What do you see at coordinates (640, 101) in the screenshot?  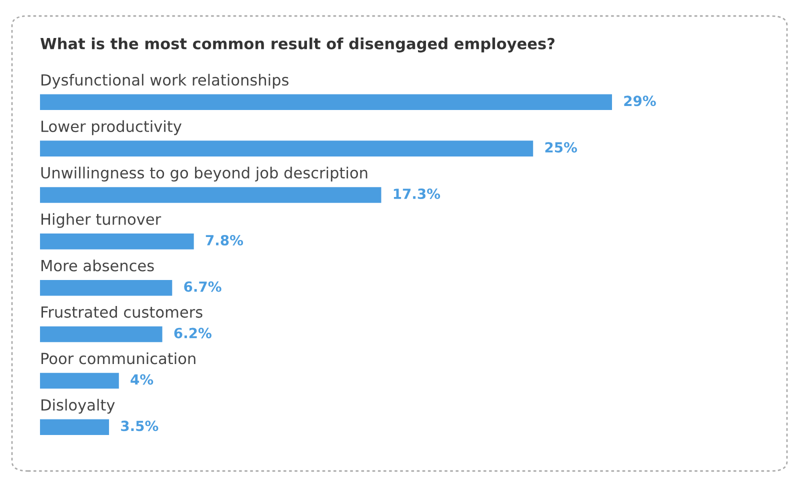 I see `data-label: 29%` at bounding box center [640, 101].